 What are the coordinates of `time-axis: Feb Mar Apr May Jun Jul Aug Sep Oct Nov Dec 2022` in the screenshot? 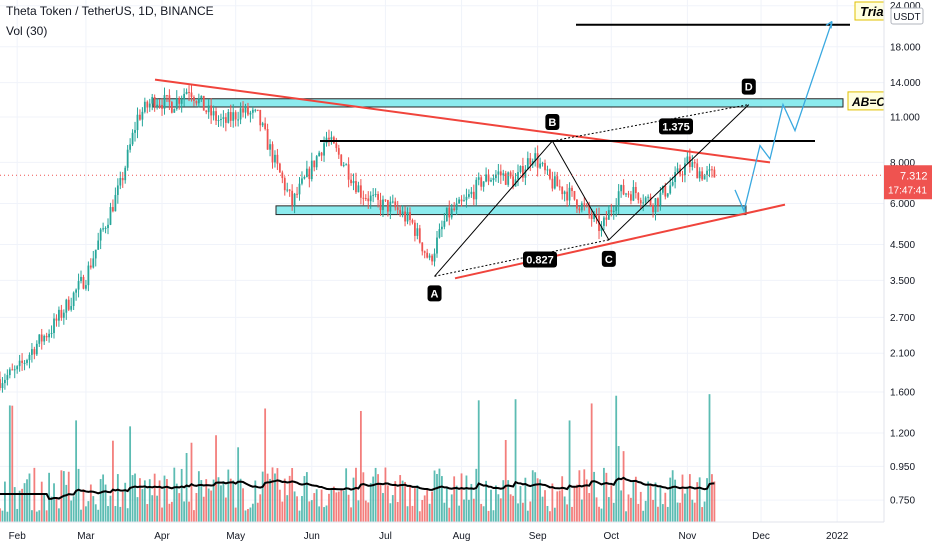 It's located at (466, 535).